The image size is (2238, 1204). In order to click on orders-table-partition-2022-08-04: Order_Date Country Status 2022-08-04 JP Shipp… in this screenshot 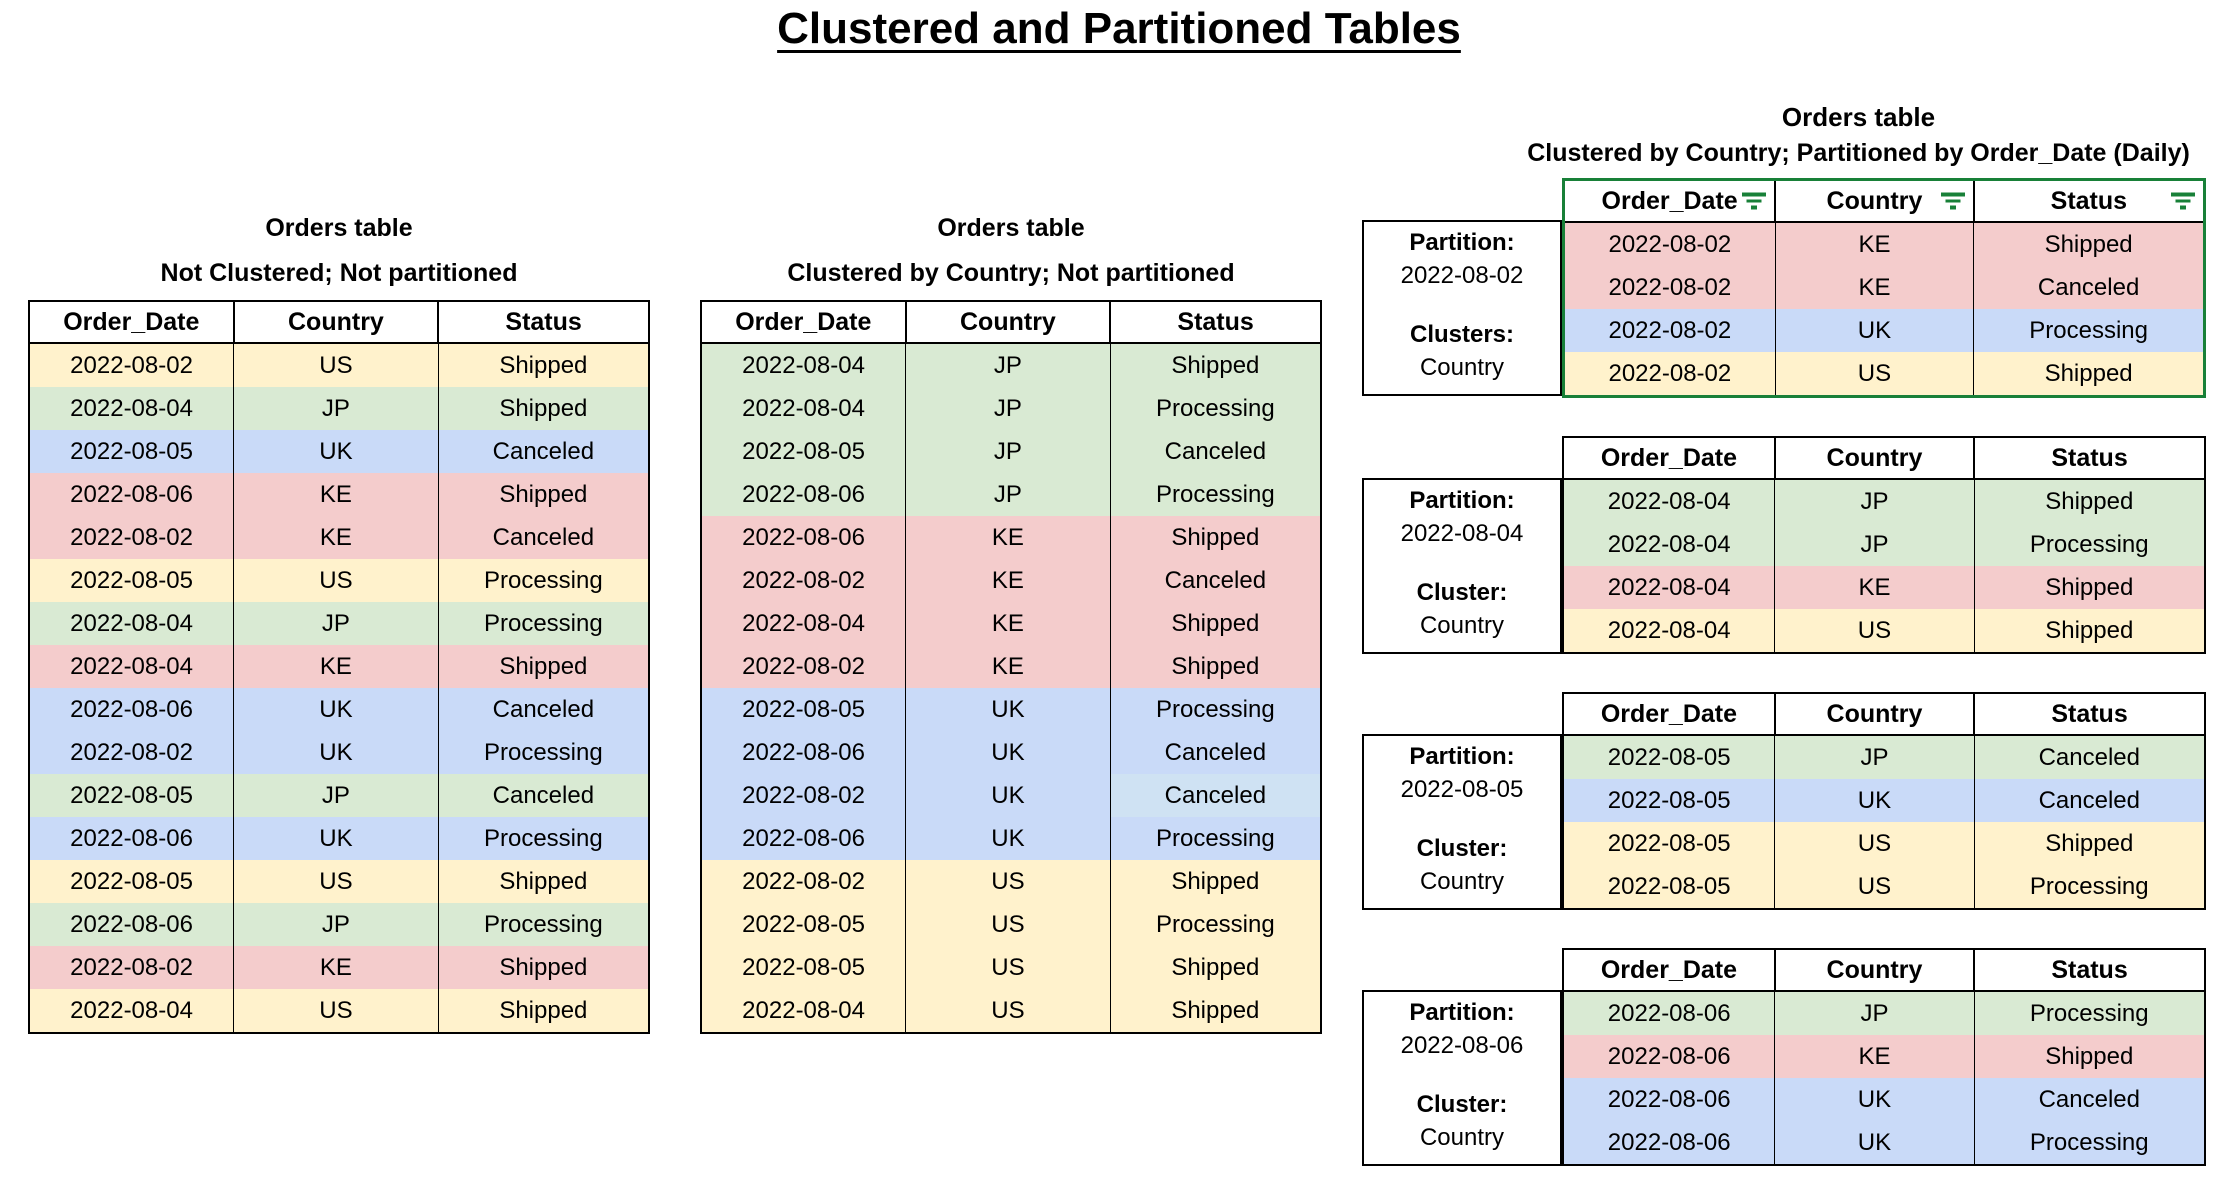, I will do `click(1884, 545)`.